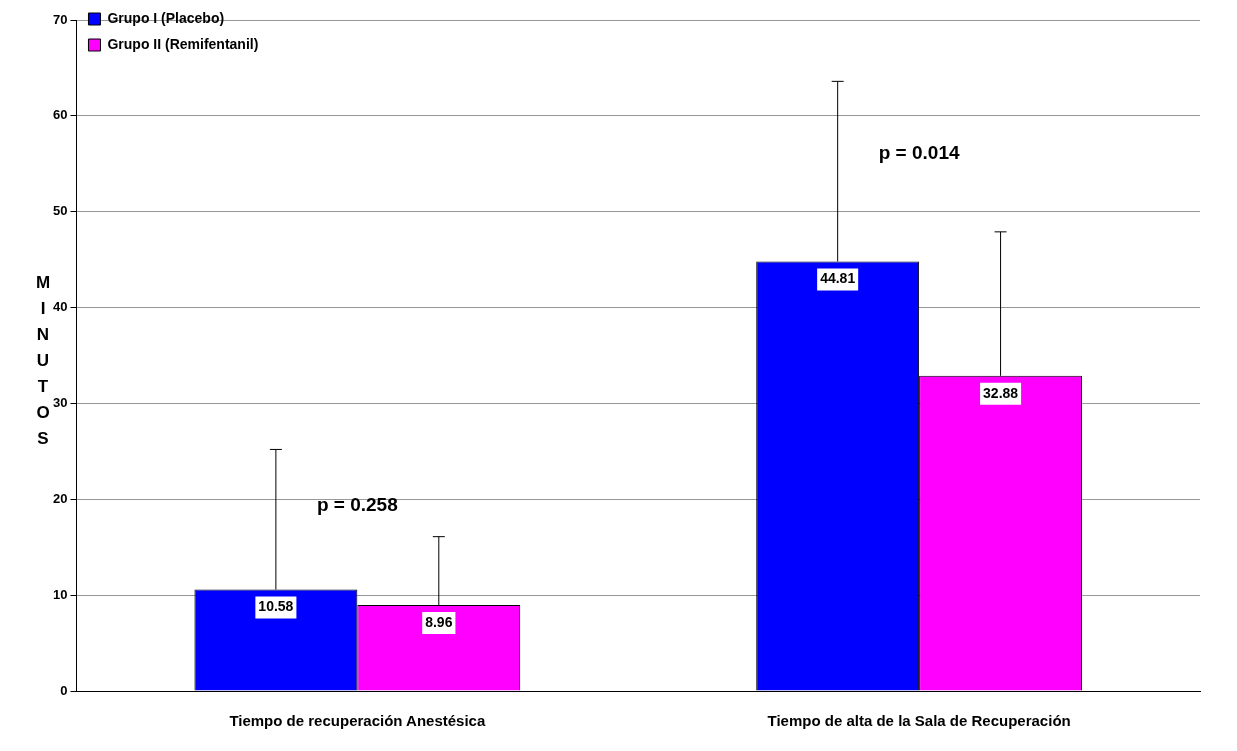 The height and width of the screenshot is (751, 1237). What do you see at coordinates (64, 690) in the screenshot?
I see `y-tick-label: 0` at bounding box center [64, 690].